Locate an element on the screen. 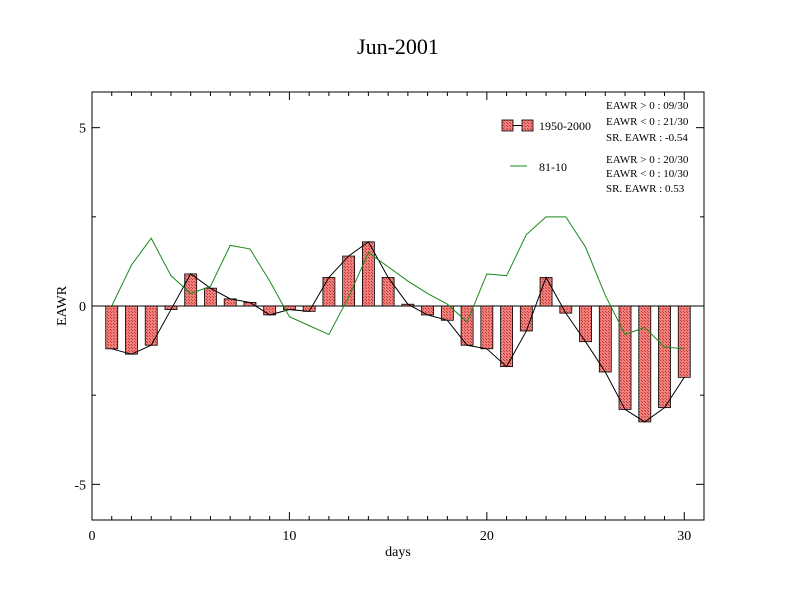 This screenshot has height=612, width=792. legend-stat-1950-2000-pos: EAWR > 0 : 09/30 is located at coordinates (647, 106).